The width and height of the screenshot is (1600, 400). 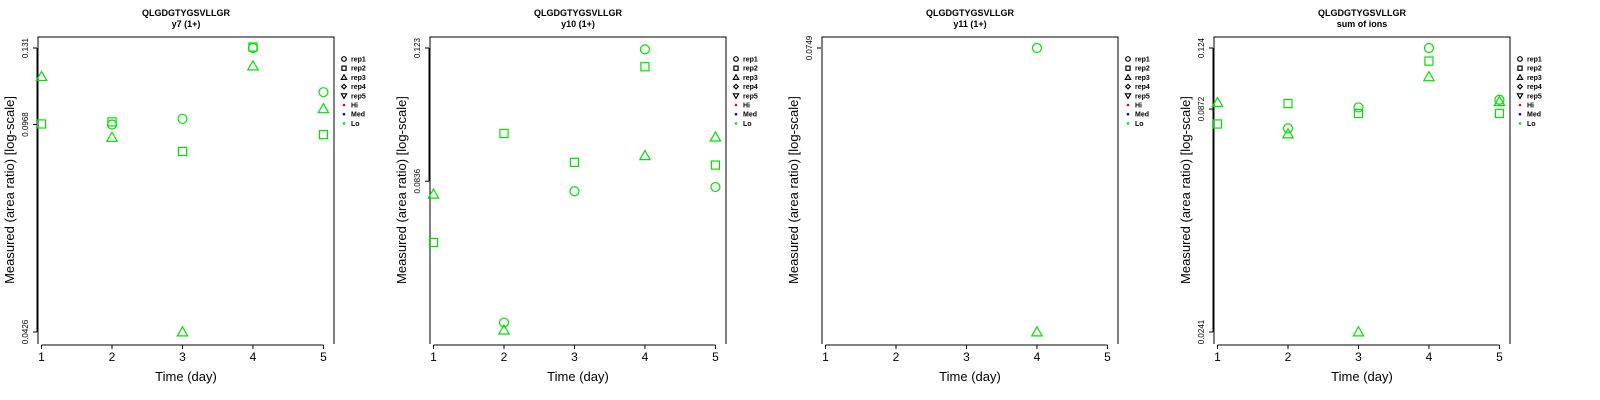 What do you see at coordinates (574, 357) in the screenshot?
I see `x-tick-label: 3` at bounding box center [574, 357].